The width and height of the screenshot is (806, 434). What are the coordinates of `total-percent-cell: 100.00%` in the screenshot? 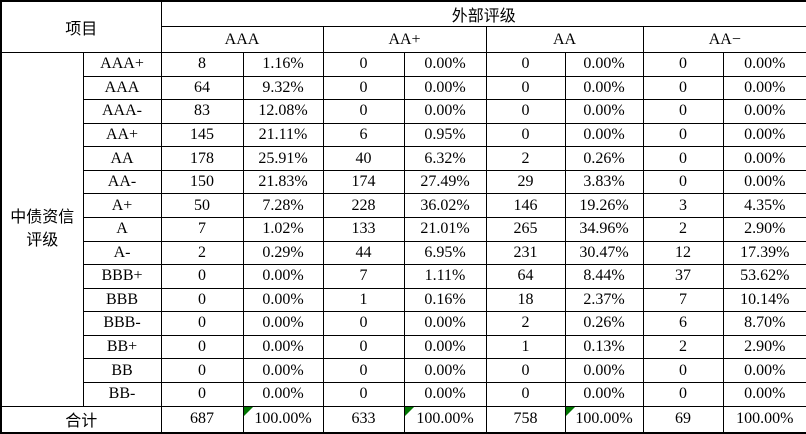 It's located at (283, 419).